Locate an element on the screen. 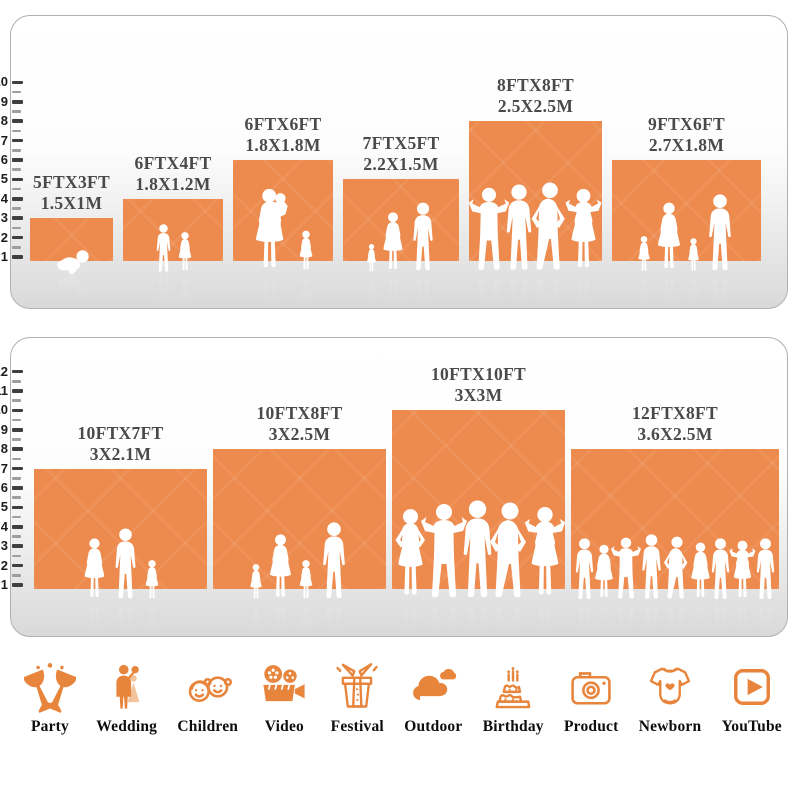 Image resolution: width=800 pixels, height=800 pixels. festival-icon is located at coordinates (357, 687).